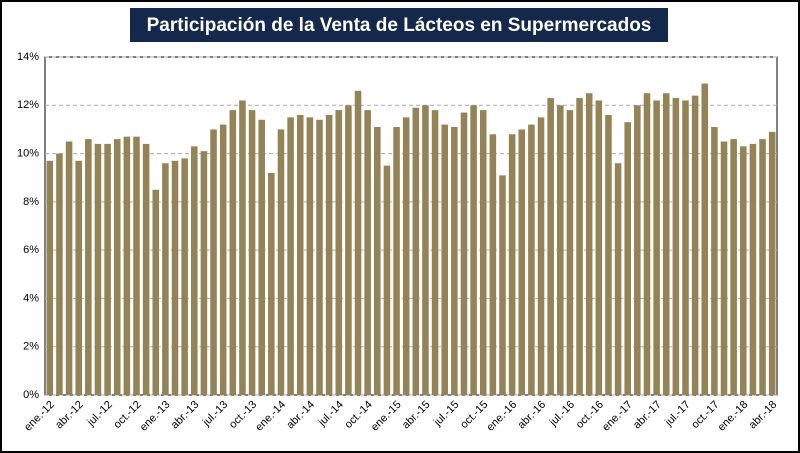 The height and width of the screenshot is (453, 800). Describe the element at coordinates (28, 57) in the screenshot. I see `y-tick-label: 14%` at that location.